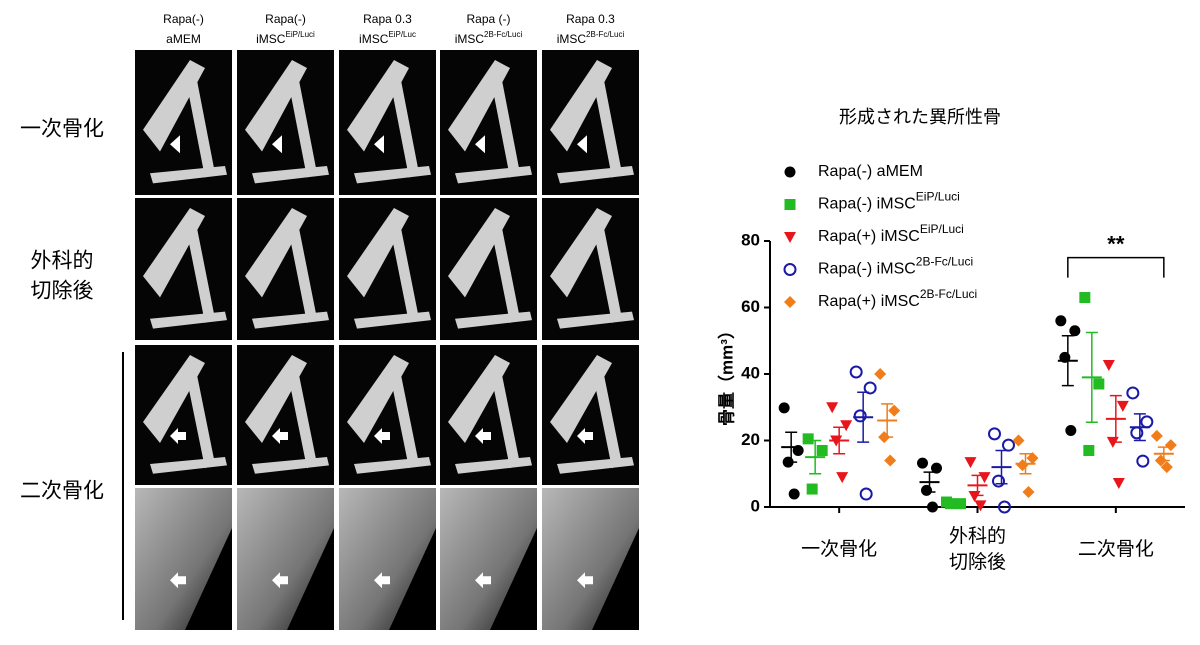 The image size is (1200, 645). What do you see at coordinates (948, 294) in the screenshot?
I see `legend-sup: 2B-Fc/Luci` at bounding box center [948, 294].